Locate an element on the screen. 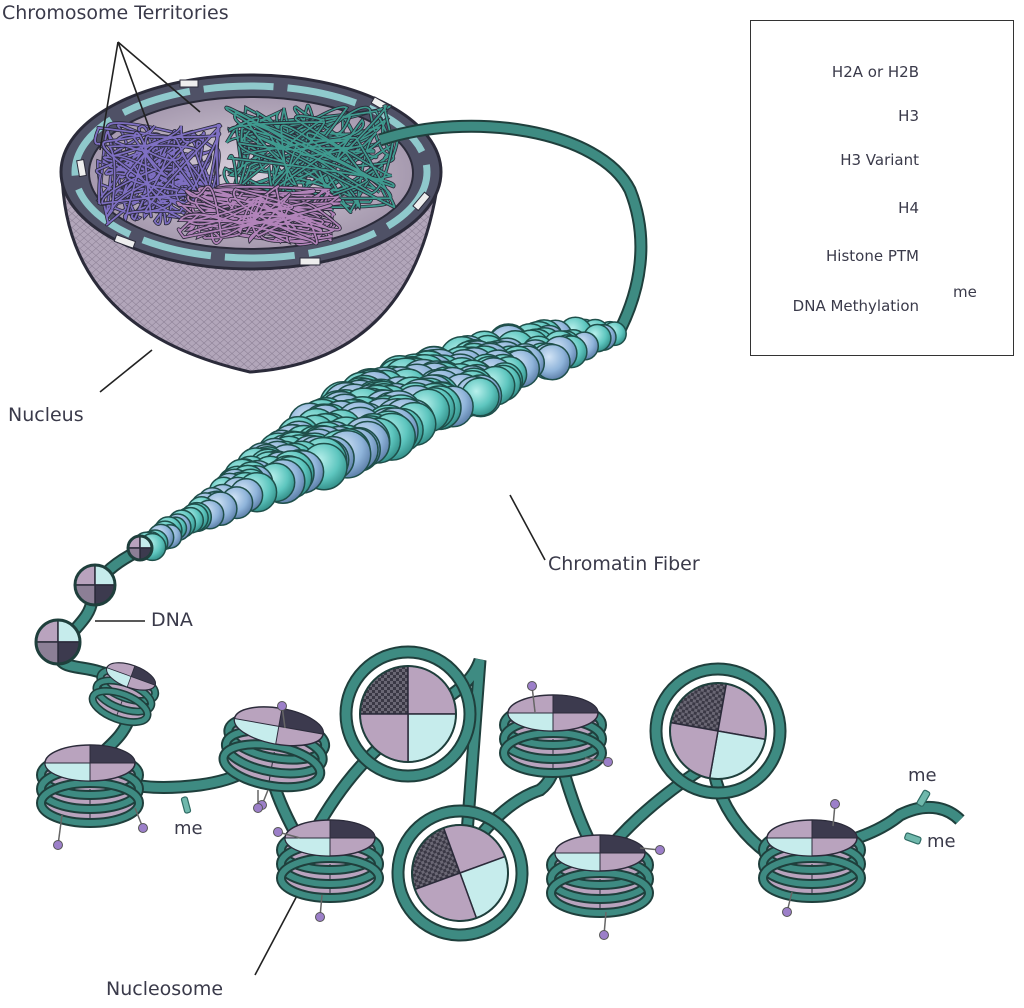 The image size is (1024, 1008). dna-label: DNA is located at coordinates (172, 620).